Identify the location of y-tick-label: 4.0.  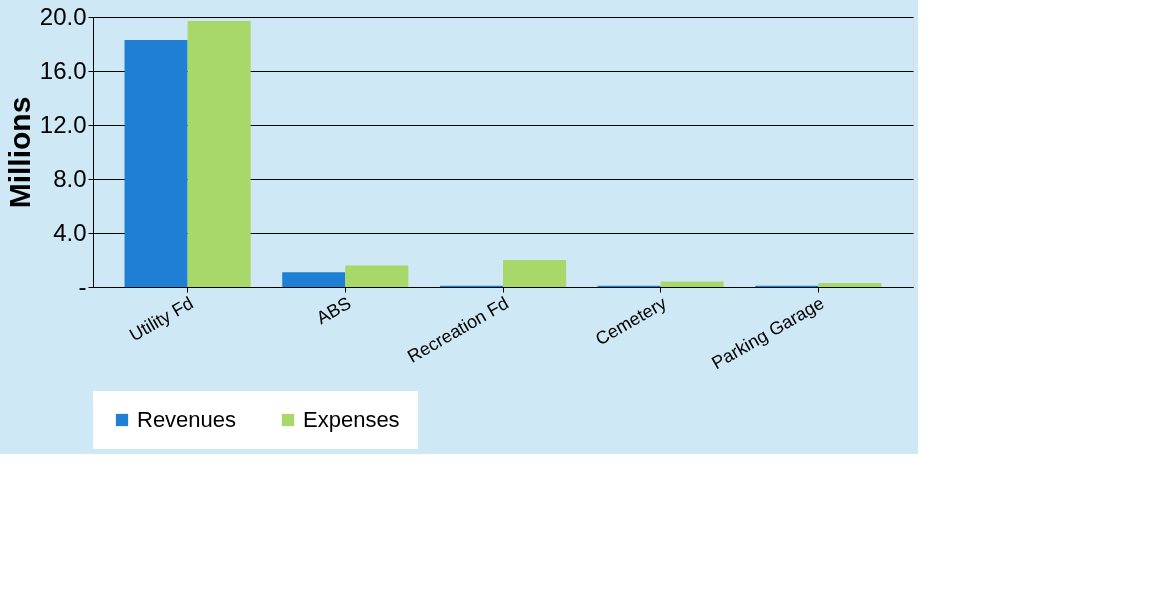
(70, 232).